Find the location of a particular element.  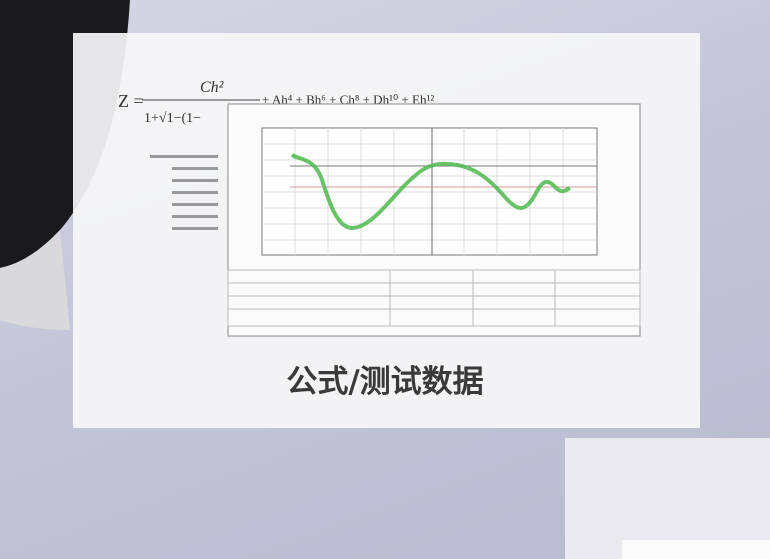

data-table is located at coordinates (434, 298).